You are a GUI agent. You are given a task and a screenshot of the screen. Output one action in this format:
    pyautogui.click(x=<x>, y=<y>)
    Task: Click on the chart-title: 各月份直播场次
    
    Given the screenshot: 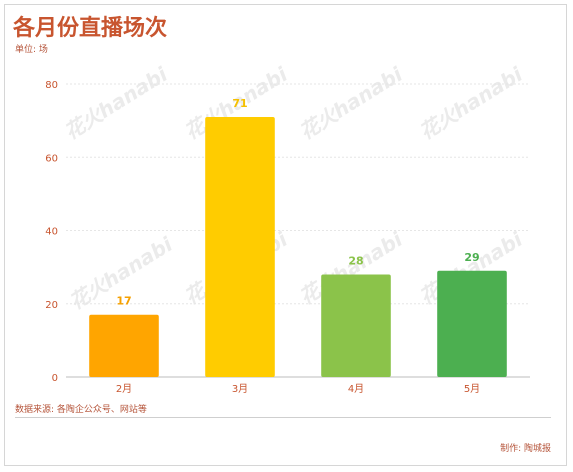 What is the action you would take?
    pyautogui.click(x=90, y=28)
    